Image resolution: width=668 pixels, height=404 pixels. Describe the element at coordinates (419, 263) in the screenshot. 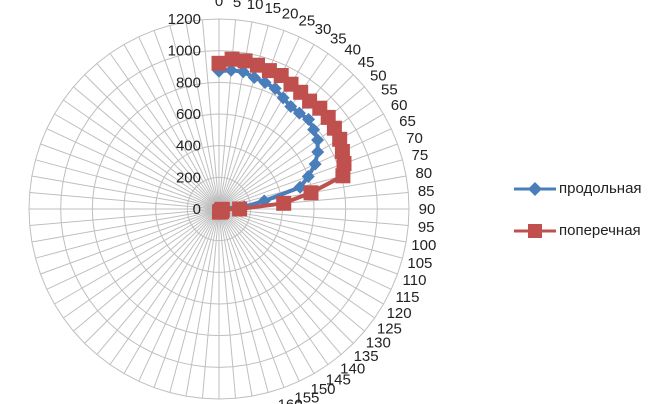

I see `angle-tick-label: 105` at that location.